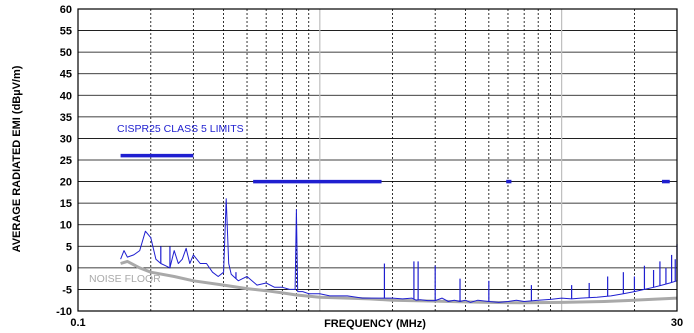 Image resolution: width=694 pixels, height=333 pixels. What do you see at coordinates (66, 226) in the screenshot?
I see `y-tick-label: 10` at bounding box center [66, 226].